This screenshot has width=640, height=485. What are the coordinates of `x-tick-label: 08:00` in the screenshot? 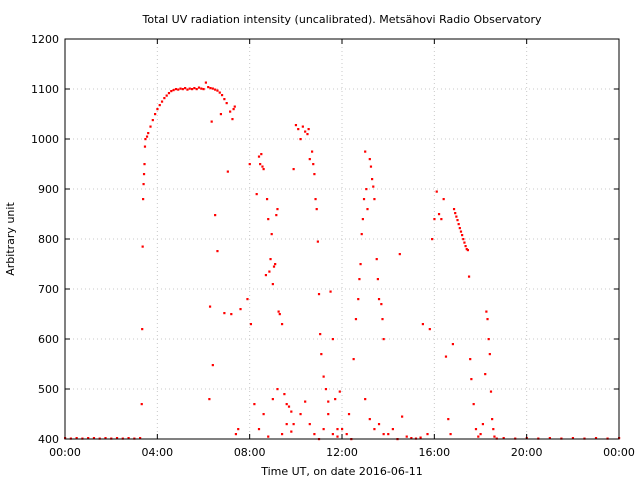 It's located at (250, 452).